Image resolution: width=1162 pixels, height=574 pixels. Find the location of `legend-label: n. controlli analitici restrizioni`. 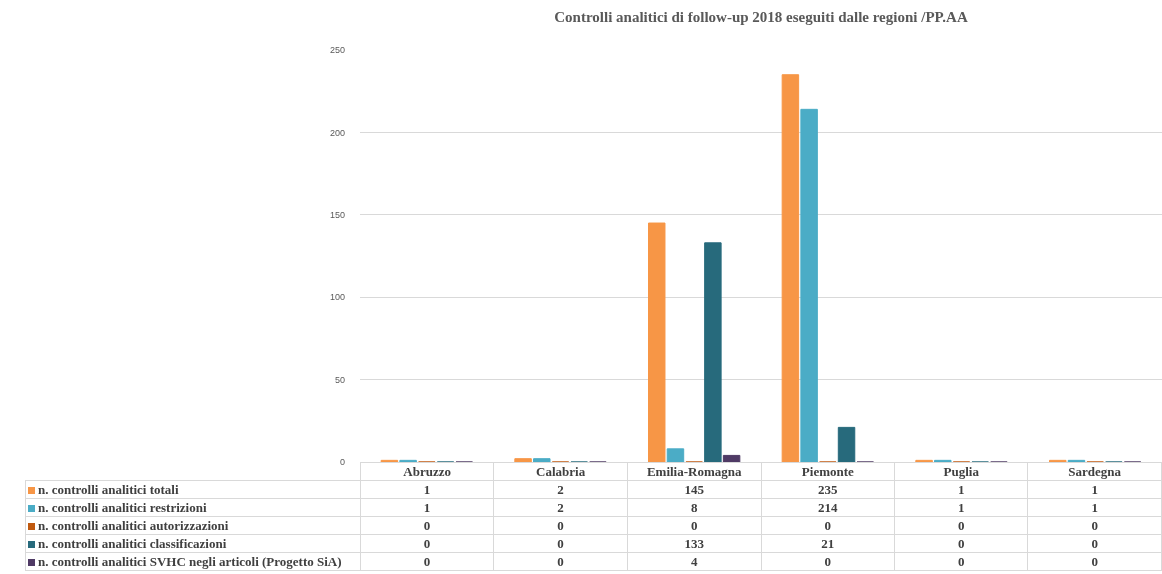

legend-label: n. controlli analitici restrizioni is located at coordinates (122, 507).